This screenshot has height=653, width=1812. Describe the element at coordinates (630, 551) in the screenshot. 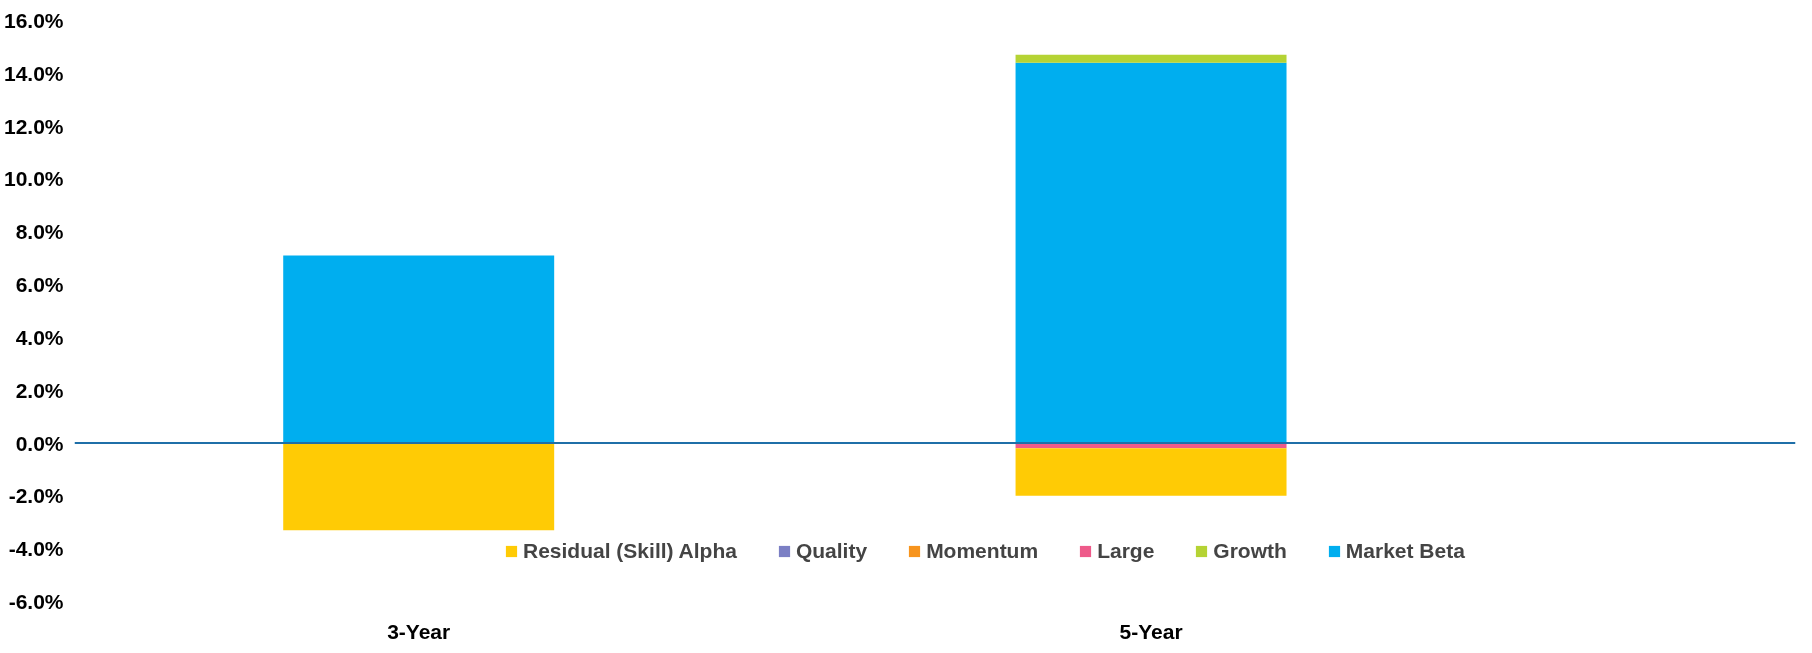

I see `legend-label: Residual (Skill) Alpha` at that location.